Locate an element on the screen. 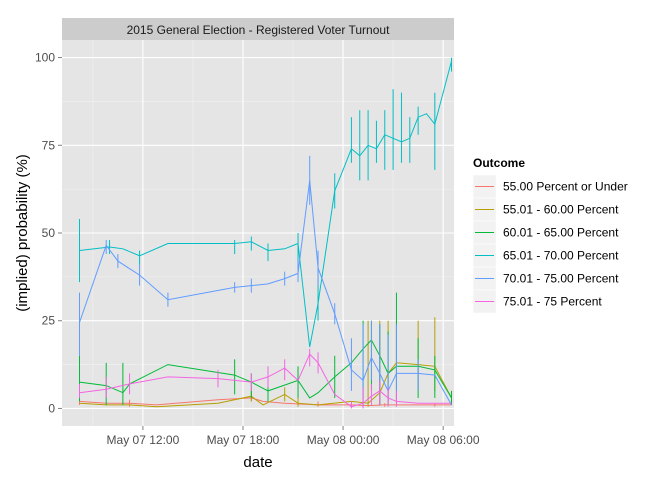 The image size is (672, 480). y-axis: 0 25 50 75 100 is located at coordinates (48, 233).